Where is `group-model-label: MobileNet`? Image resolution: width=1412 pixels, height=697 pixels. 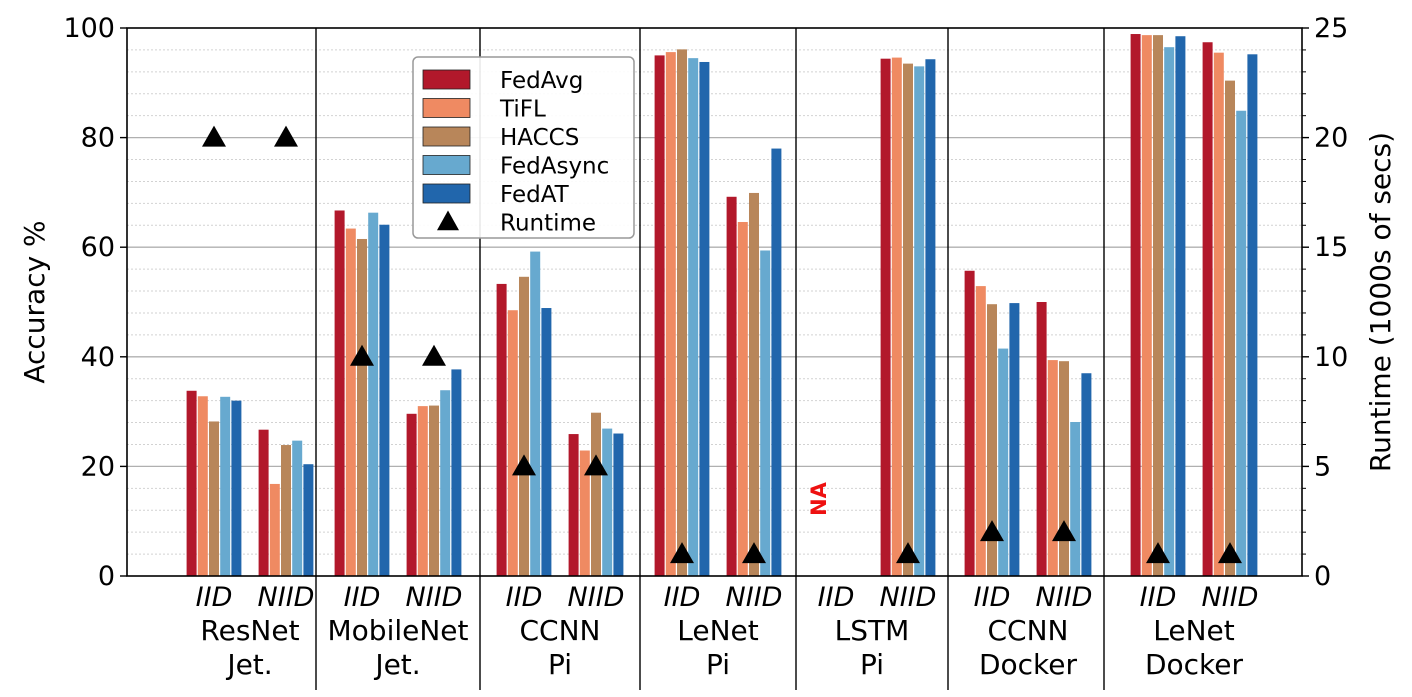
group-model-label: MobileNet is located at coordinates (398, 630).